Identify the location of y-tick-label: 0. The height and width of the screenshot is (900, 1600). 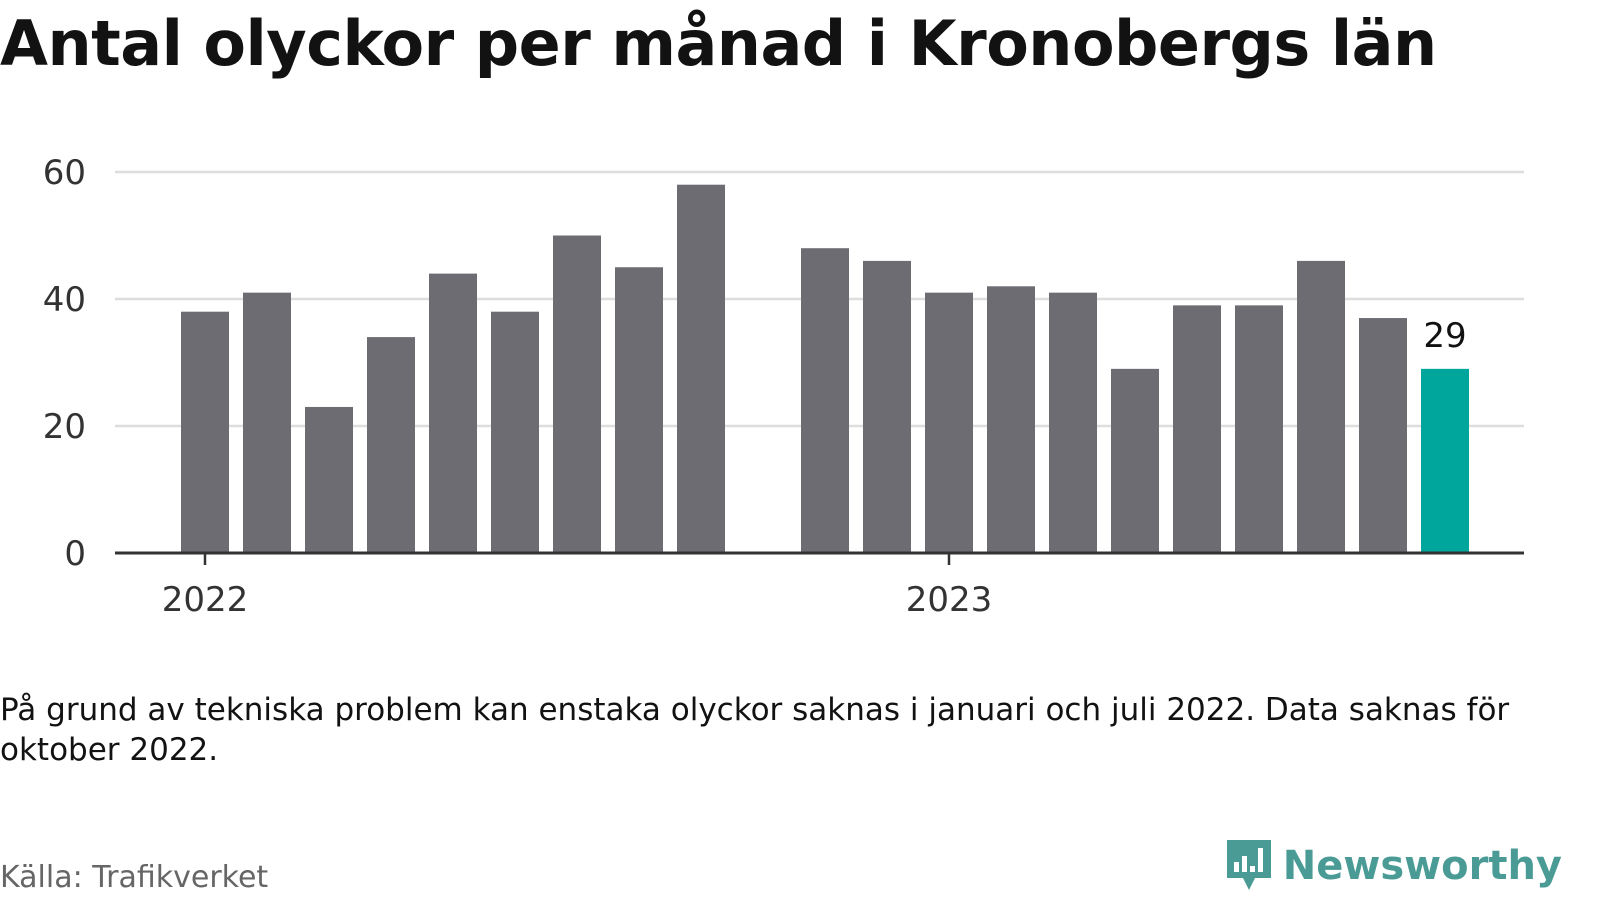
(75, 554).